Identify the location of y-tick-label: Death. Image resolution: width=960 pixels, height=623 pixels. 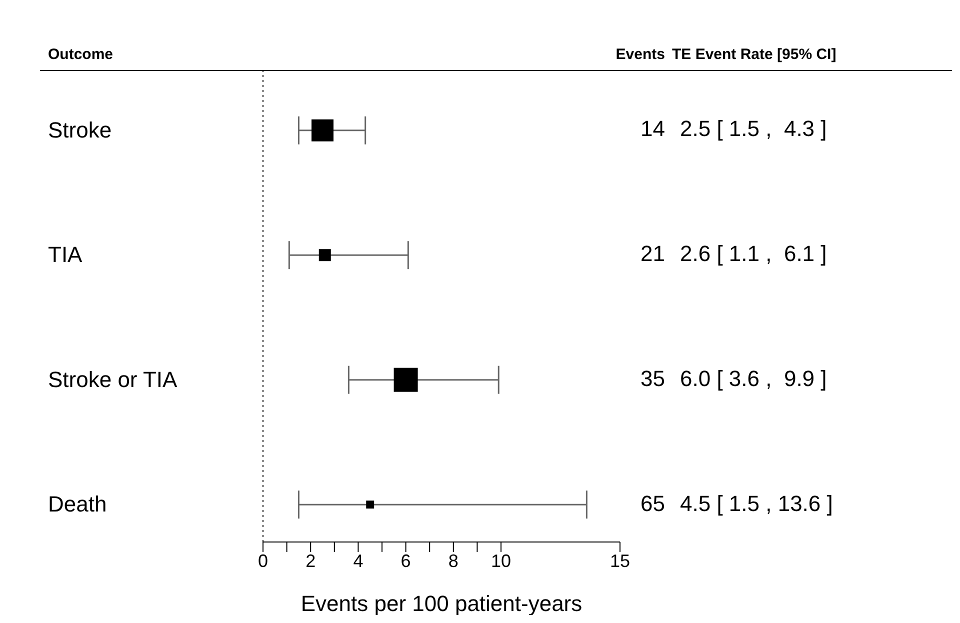
(77, 504).